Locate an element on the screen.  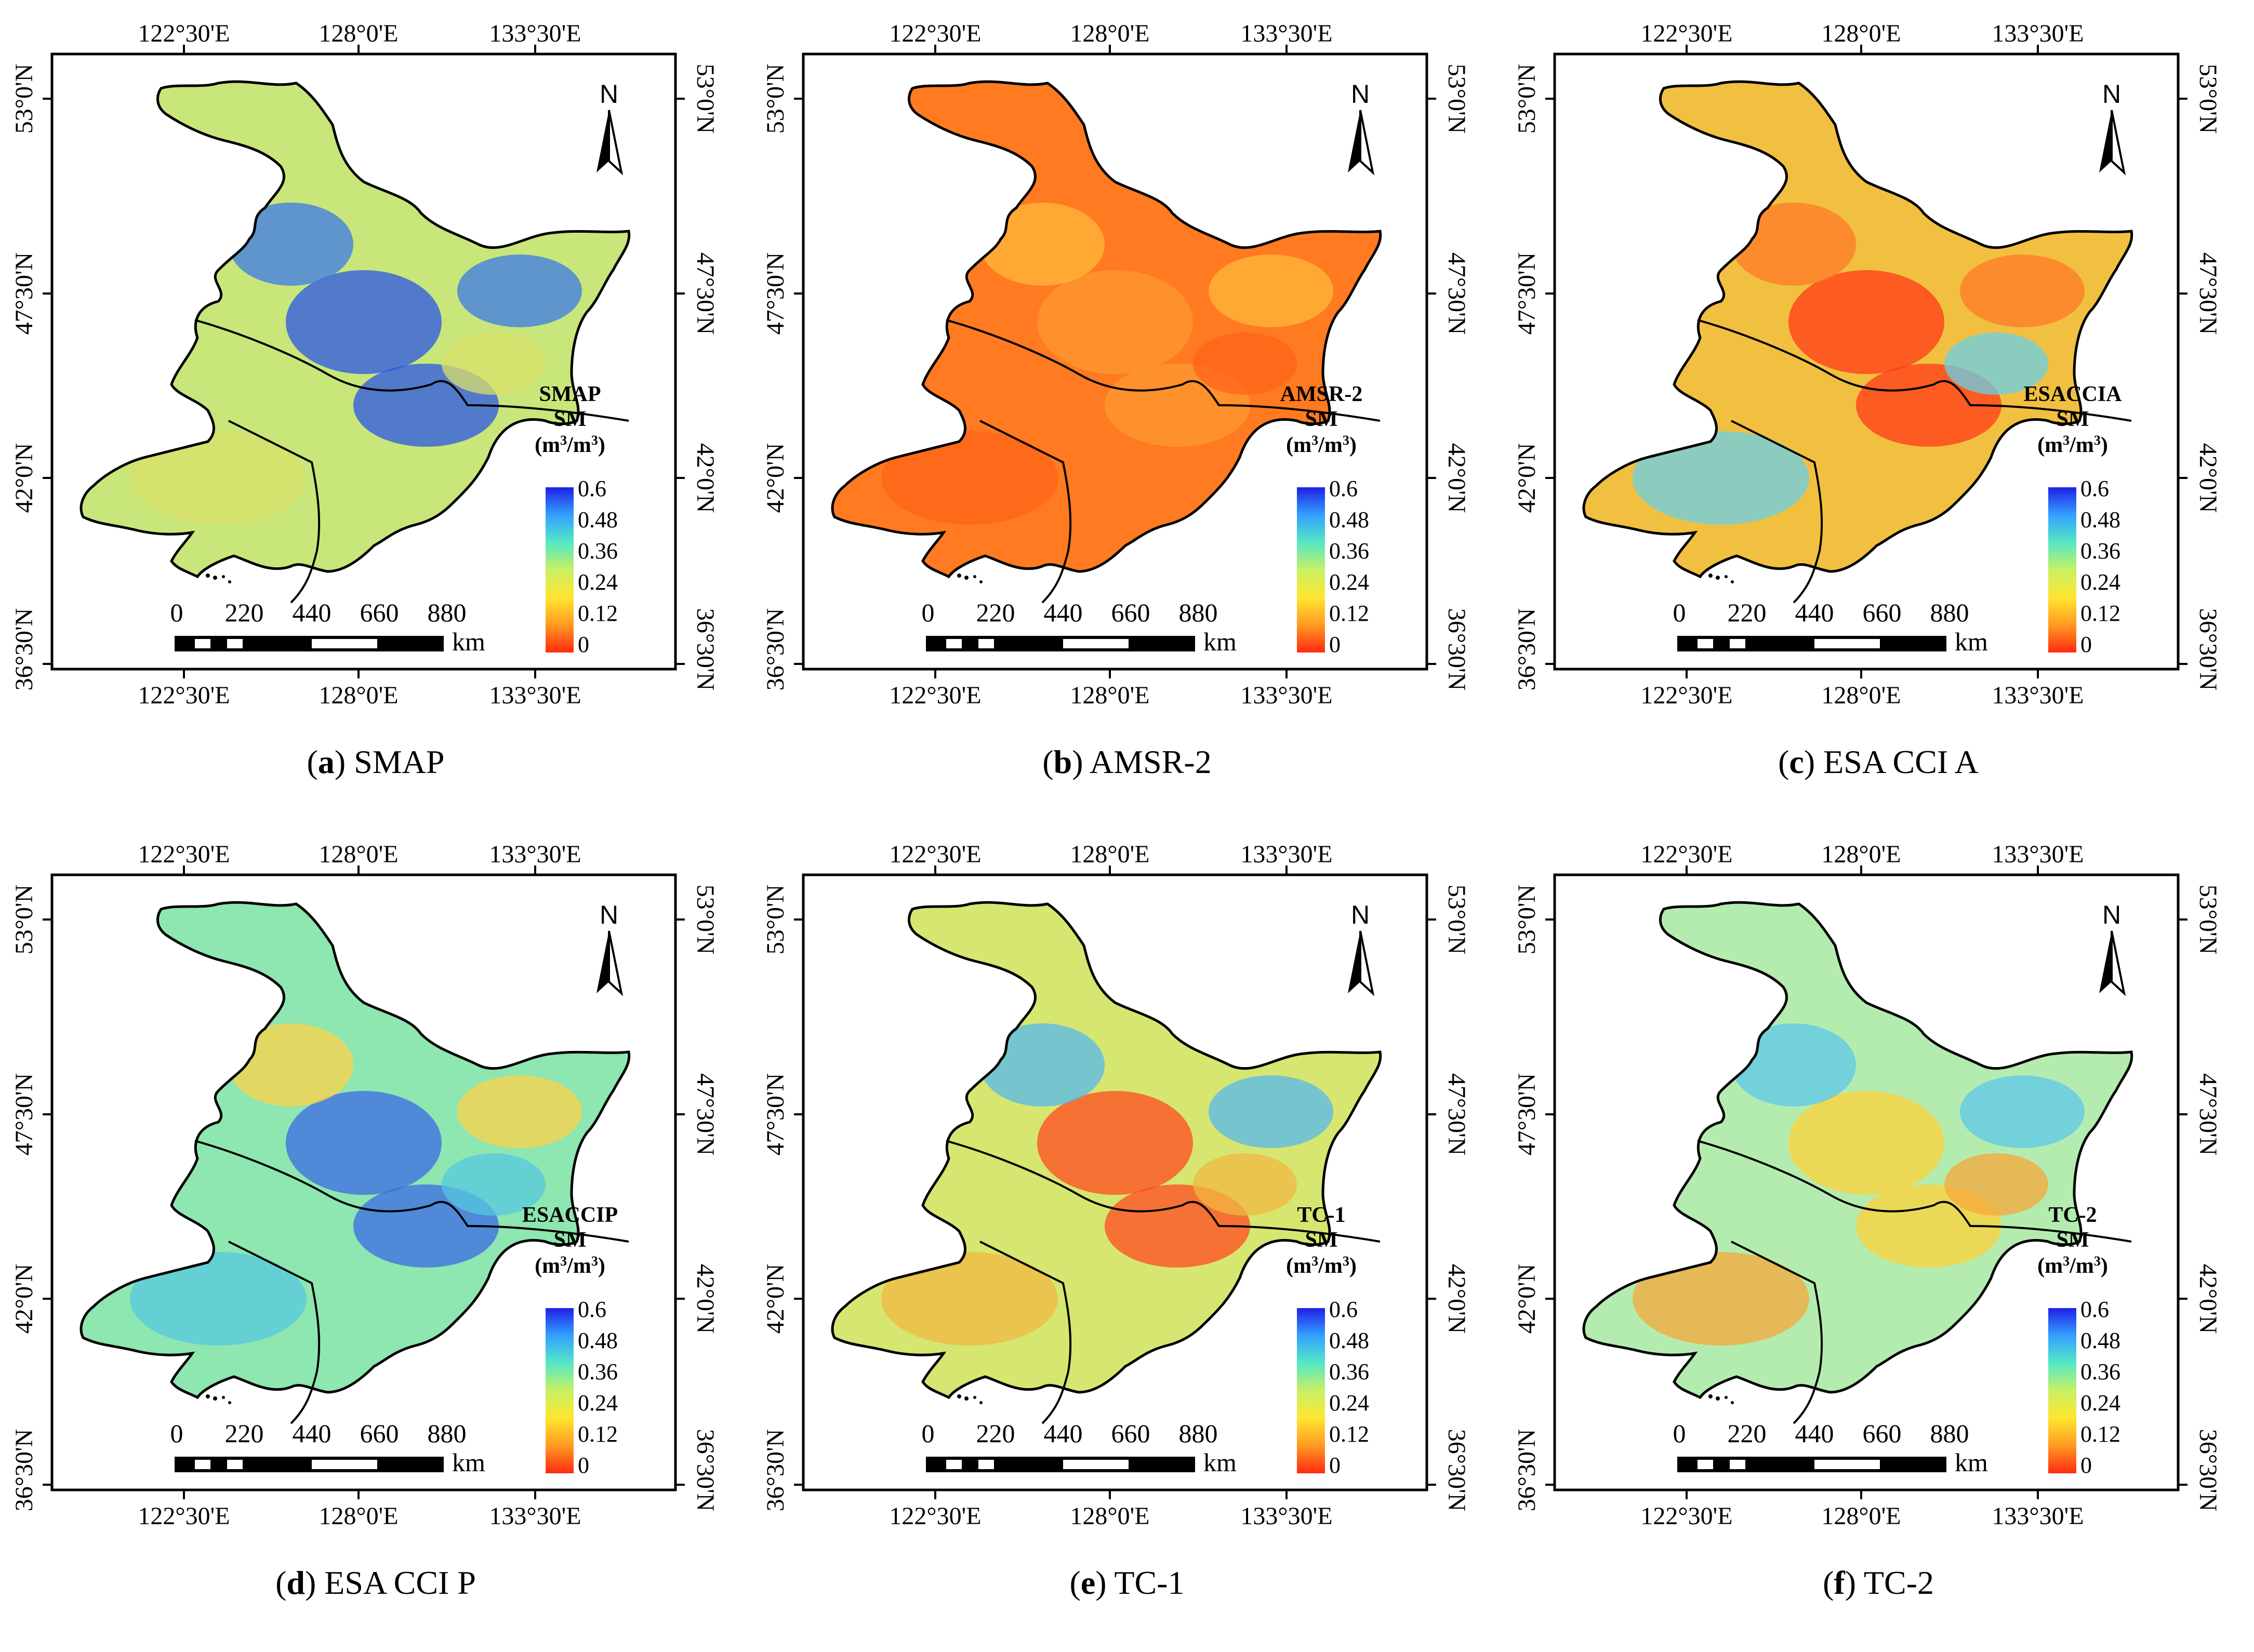
panel-caption: (a) SMAP is located at coordinates (376, 762).